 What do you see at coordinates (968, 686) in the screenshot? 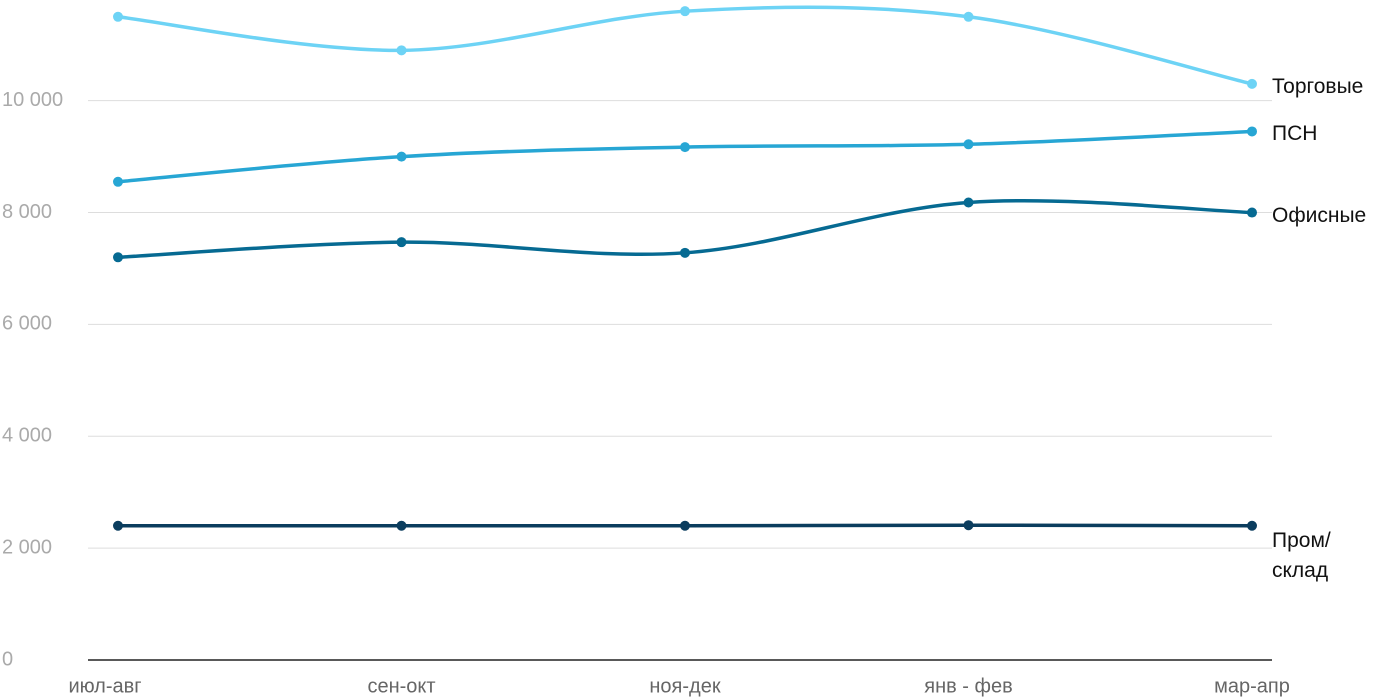
I see `x-tick-label: янв - фев` at bounding box center [968, 686].